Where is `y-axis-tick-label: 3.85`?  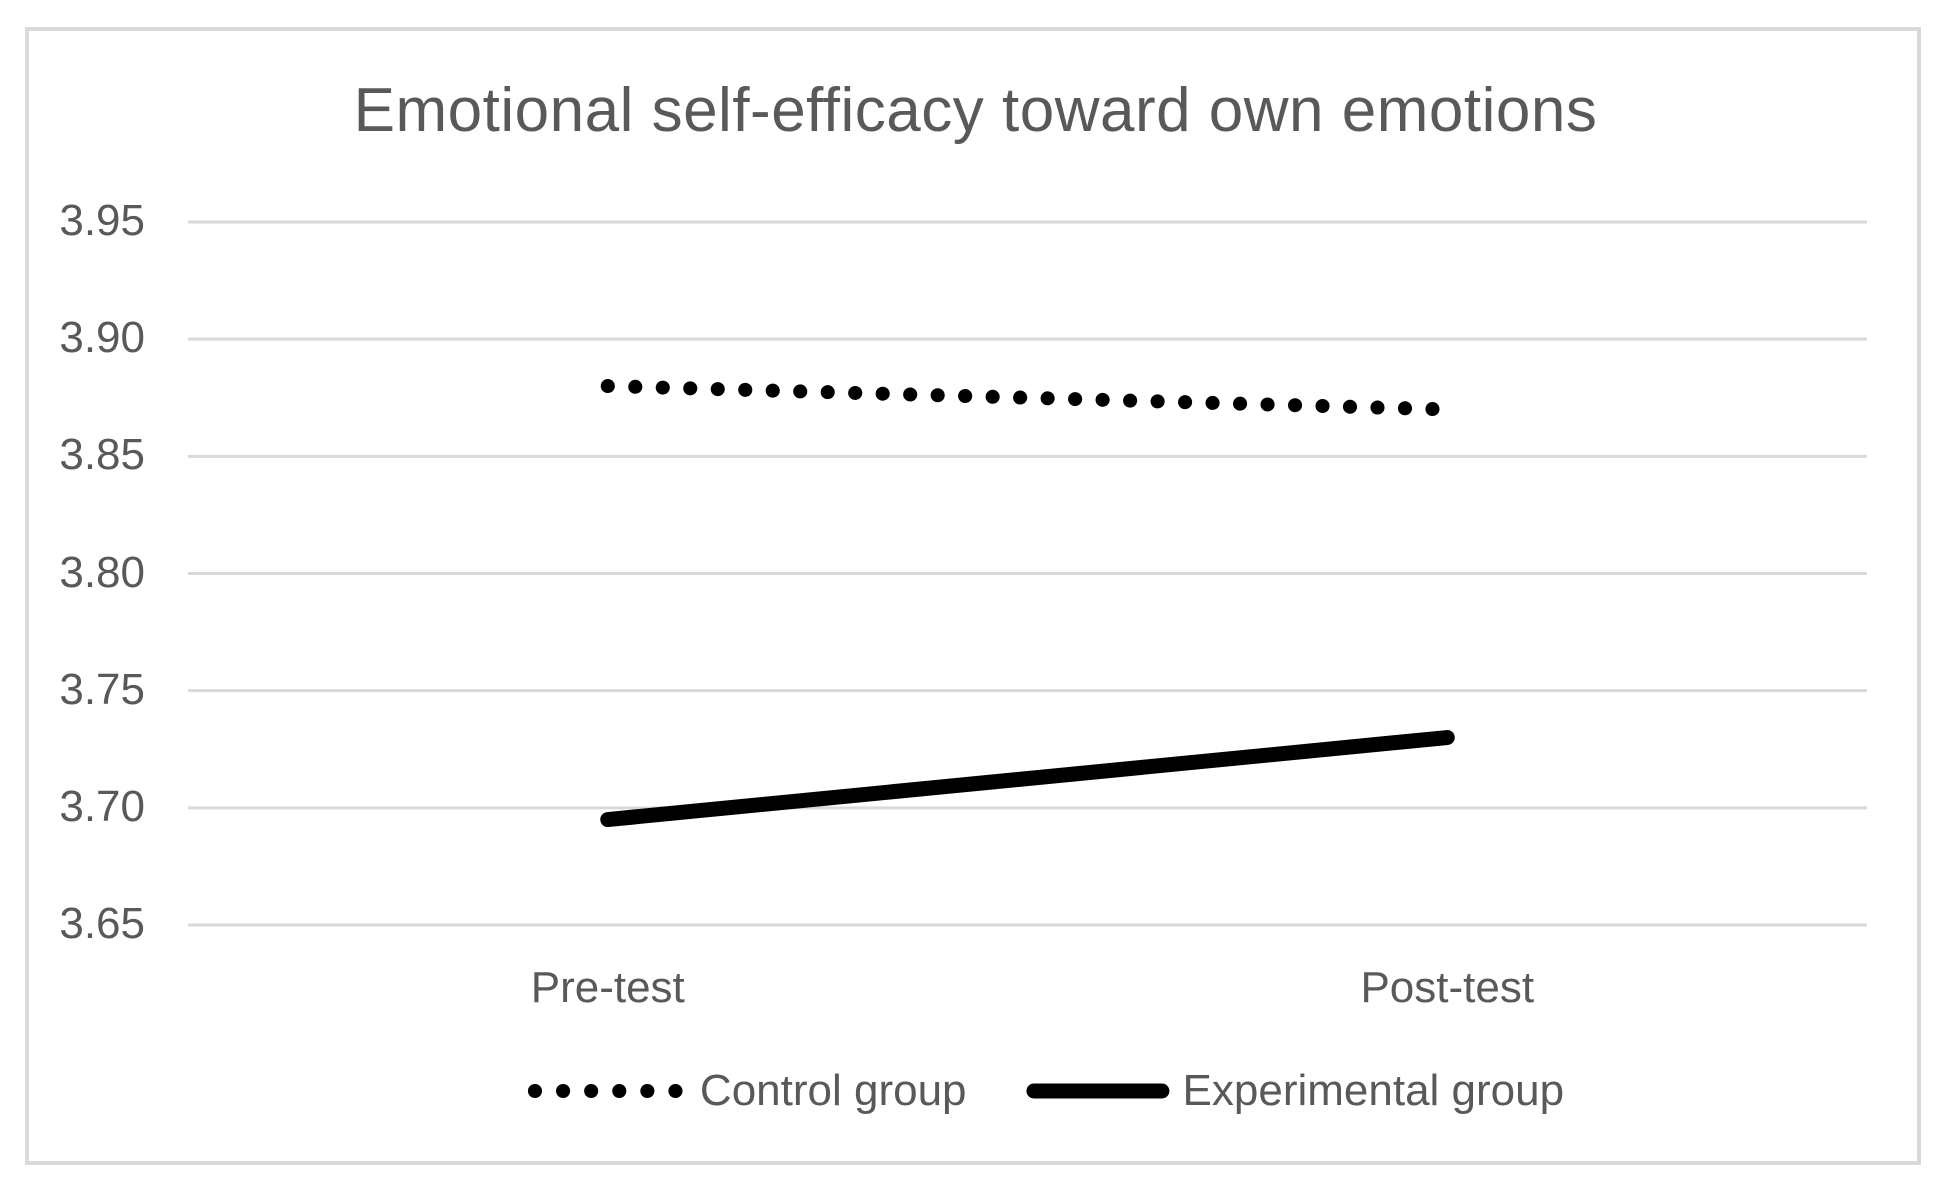
y-axis-tick-label: 3.85 is located at coordinates (102, 455).